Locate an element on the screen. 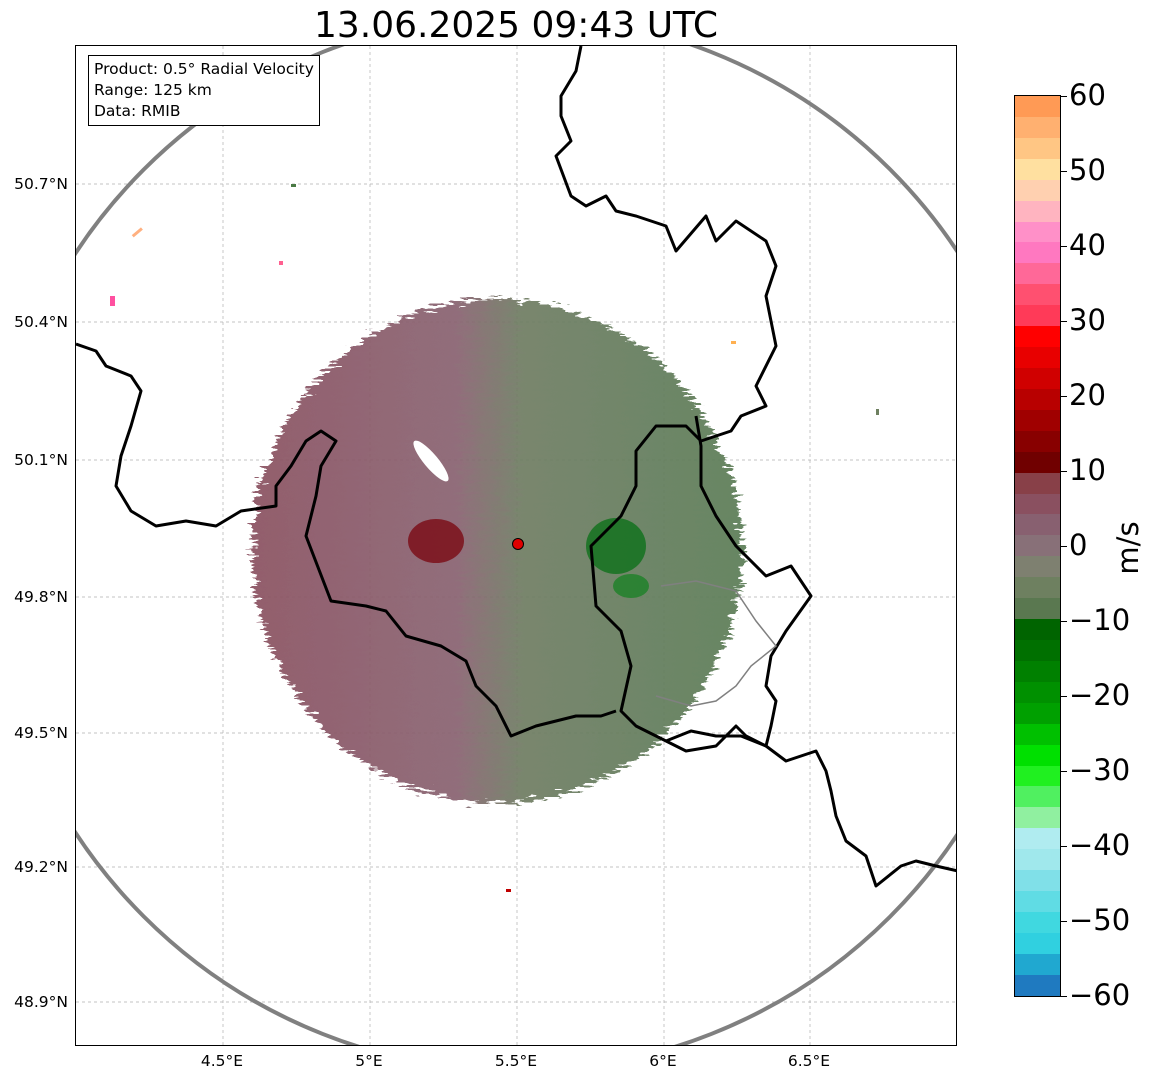 This screenshot has width=1171, height=1081. colorbar-tick-label: −50 is located at coordinates (1100, 920).